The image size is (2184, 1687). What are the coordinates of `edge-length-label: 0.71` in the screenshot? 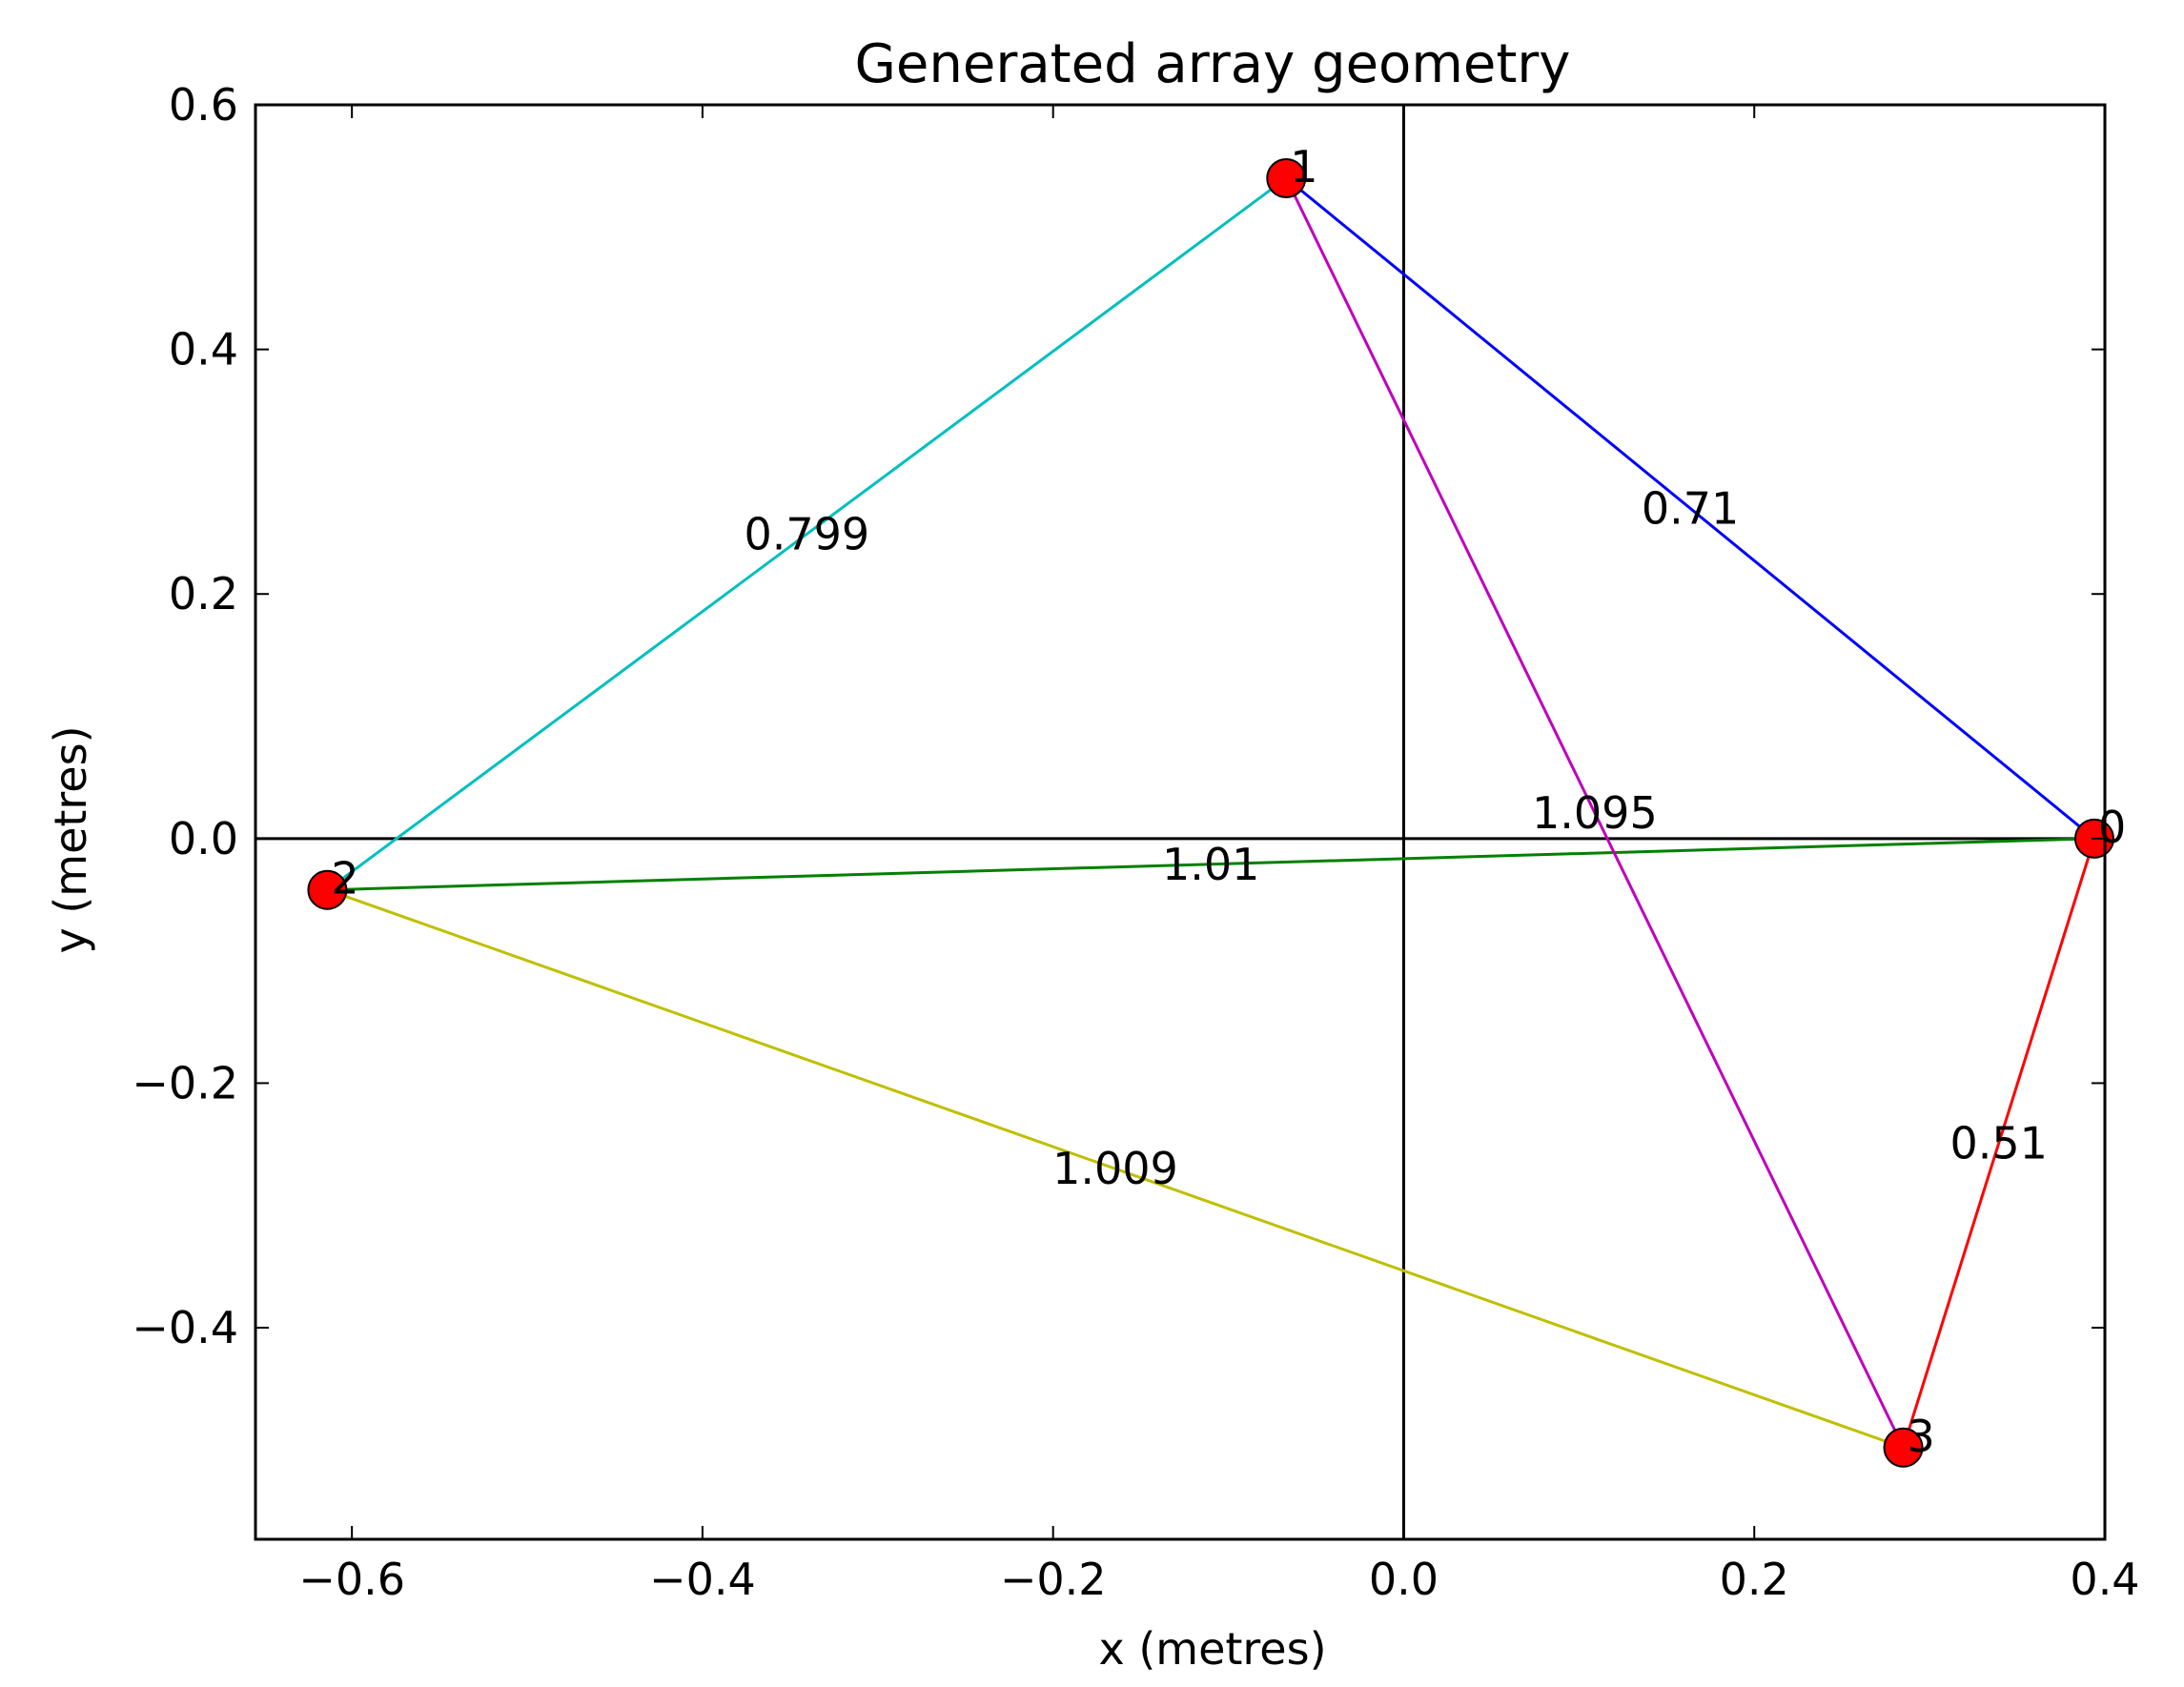 It's located at (1691, 508).